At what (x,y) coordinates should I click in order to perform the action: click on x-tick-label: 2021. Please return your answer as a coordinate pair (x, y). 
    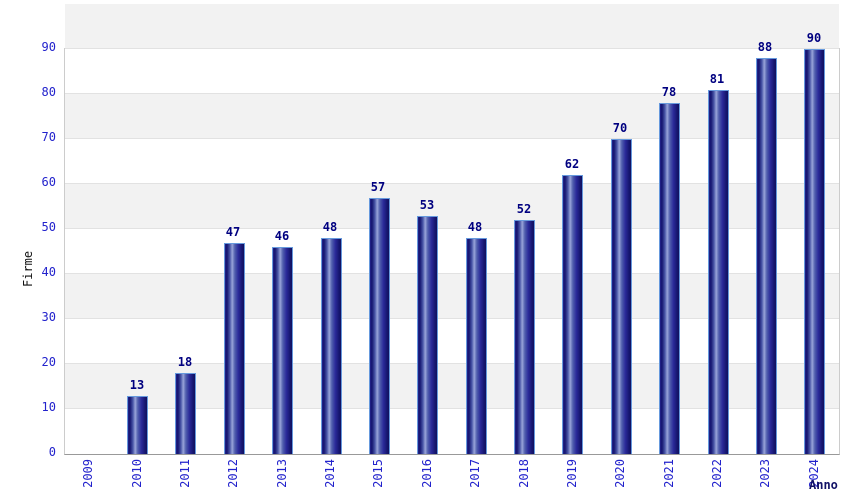
    Looking at the image, I should click on (669, 473).